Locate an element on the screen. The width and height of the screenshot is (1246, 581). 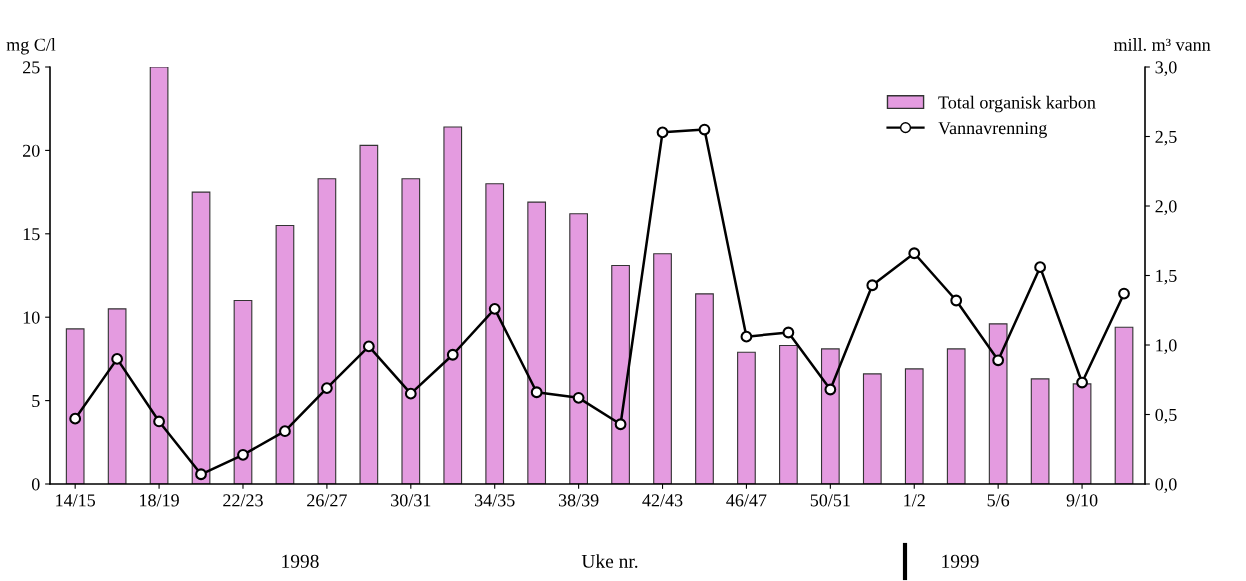
legend-label: Vannavrenning is located at coordinates (992, 130).